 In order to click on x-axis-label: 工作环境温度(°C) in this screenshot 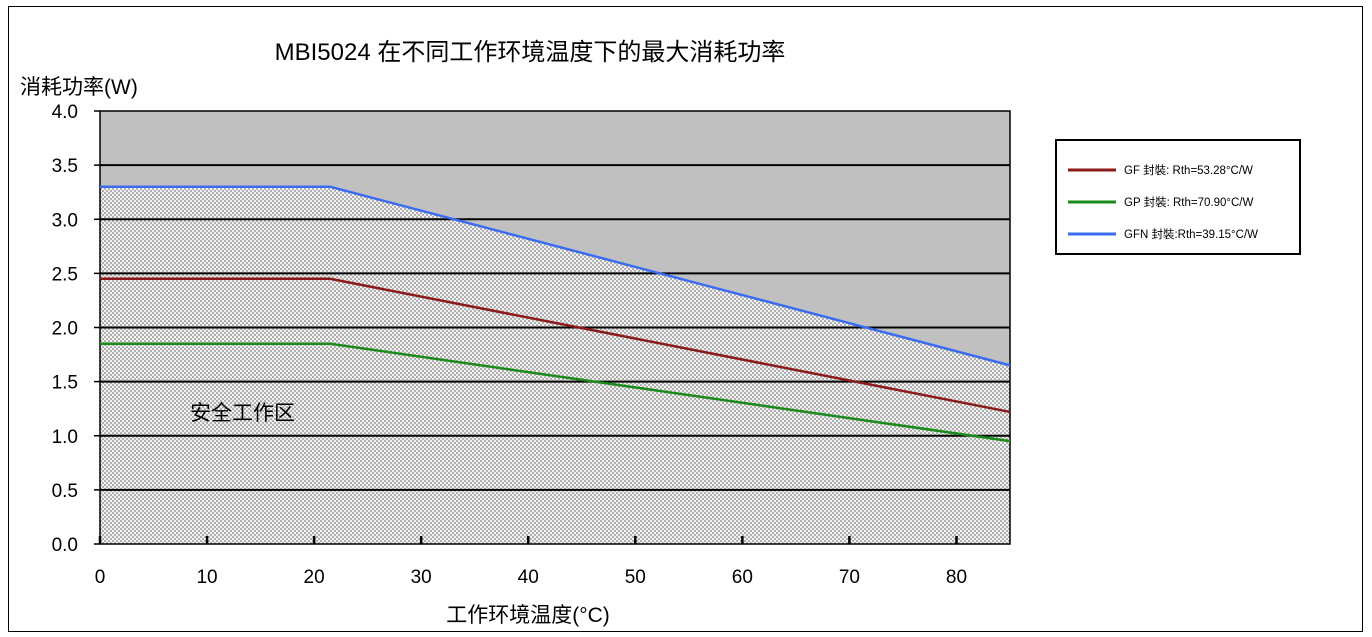, I will do `click(528, 615)`.